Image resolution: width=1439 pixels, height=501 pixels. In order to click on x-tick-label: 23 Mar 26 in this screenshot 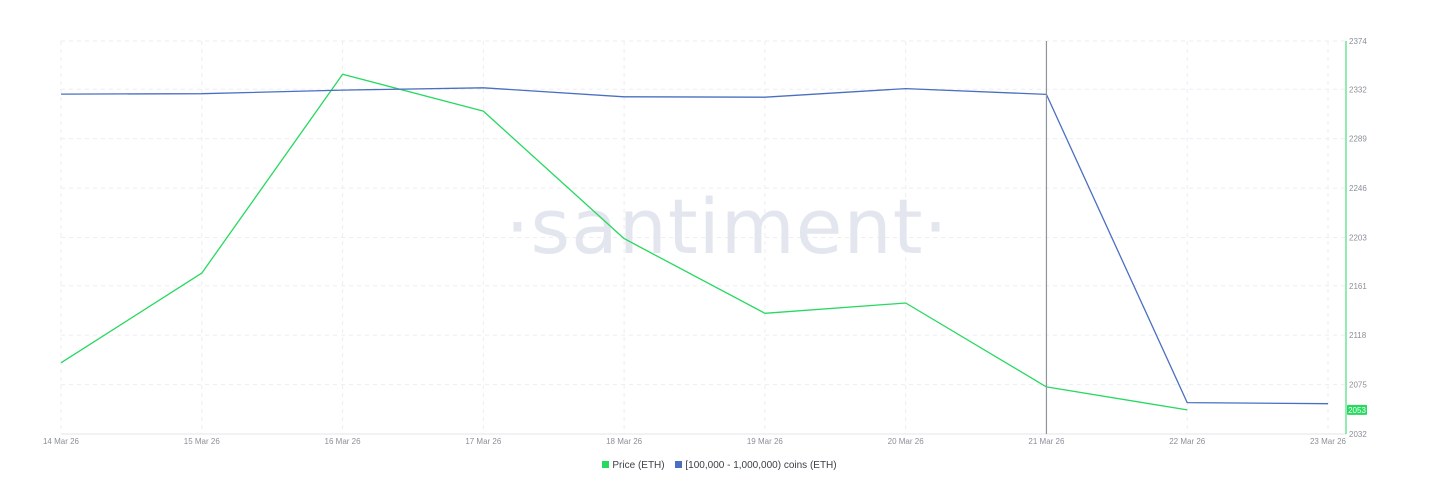, I will do `click(1328, 441)`.